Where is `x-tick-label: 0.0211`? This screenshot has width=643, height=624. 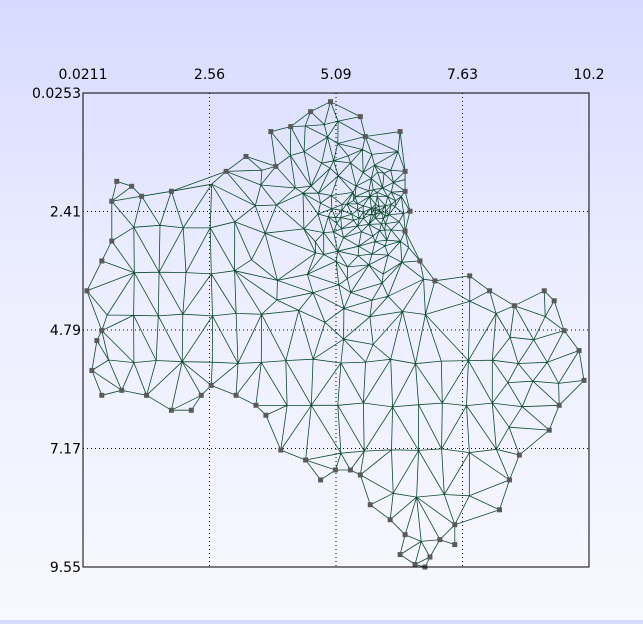 x-tick-label: 0.0211 is located at coordinates (83, 75).